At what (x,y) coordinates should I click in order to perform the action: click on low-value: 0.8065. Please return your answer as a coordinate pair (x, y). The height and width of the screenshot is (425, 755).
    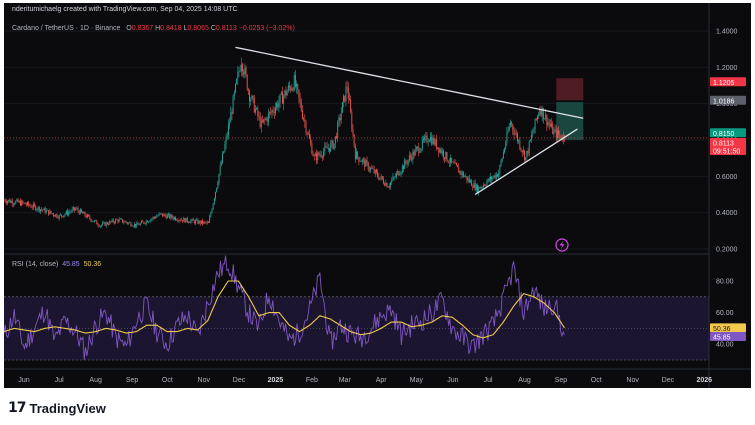
    Looking at the image, I should click on (198, 28).